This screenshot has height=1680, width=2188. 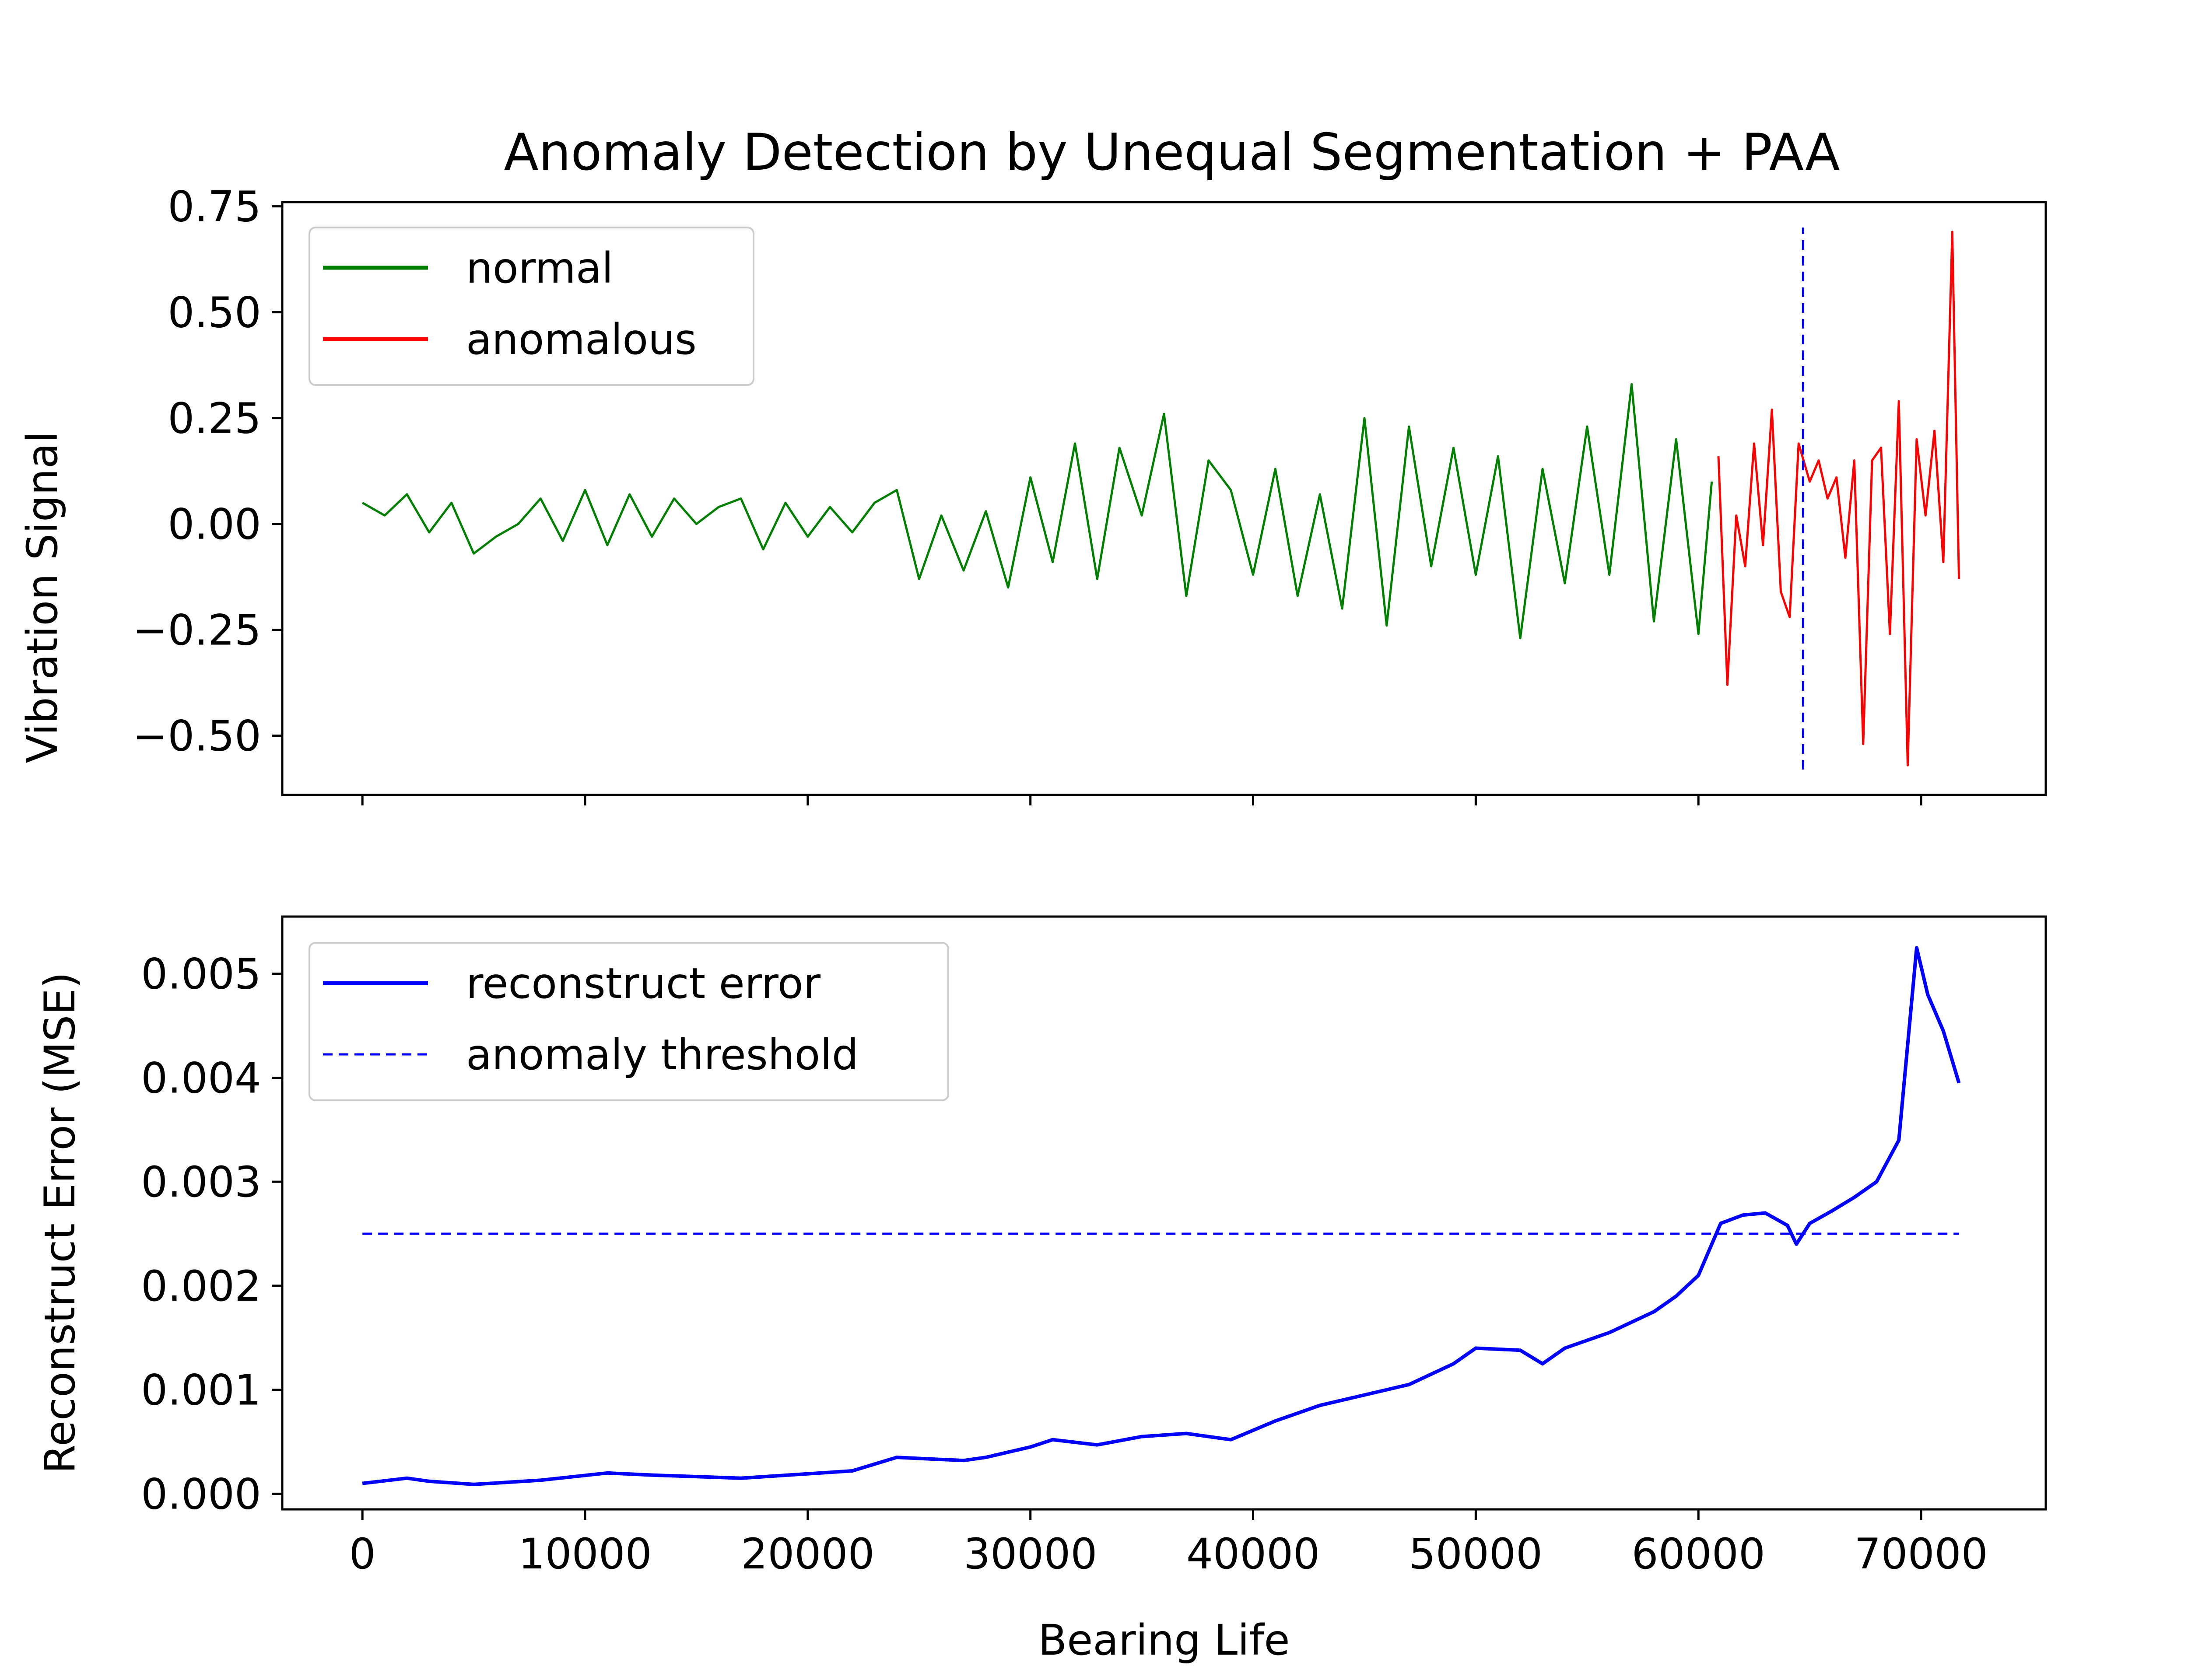 What do you see at coordinates (1476, 1554) in the screenshot?
I see `x-tick-label: 50000` at bounding box center [1476, 1554].